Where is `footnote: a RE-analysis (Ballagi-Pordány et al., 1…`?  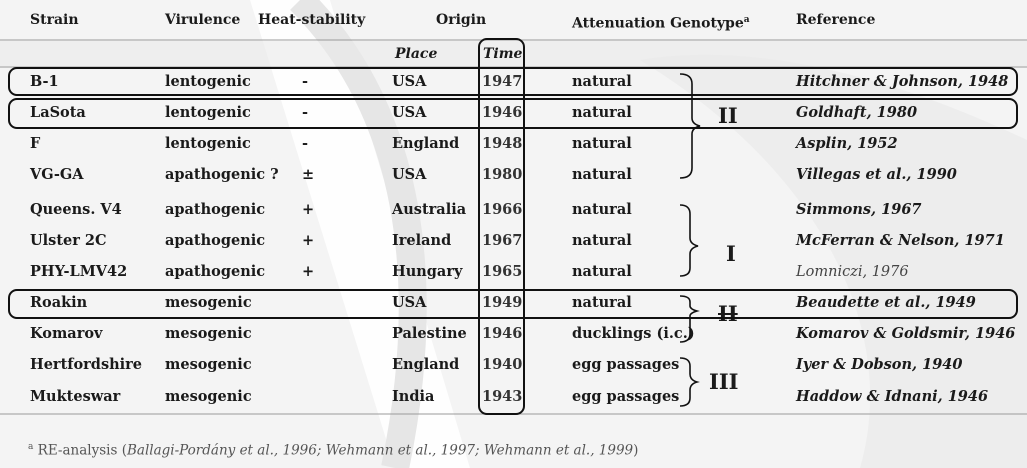 footnote: a RE-analysis (Ballagi-Pordány et al., 1… is located at coordinates (333, 450).